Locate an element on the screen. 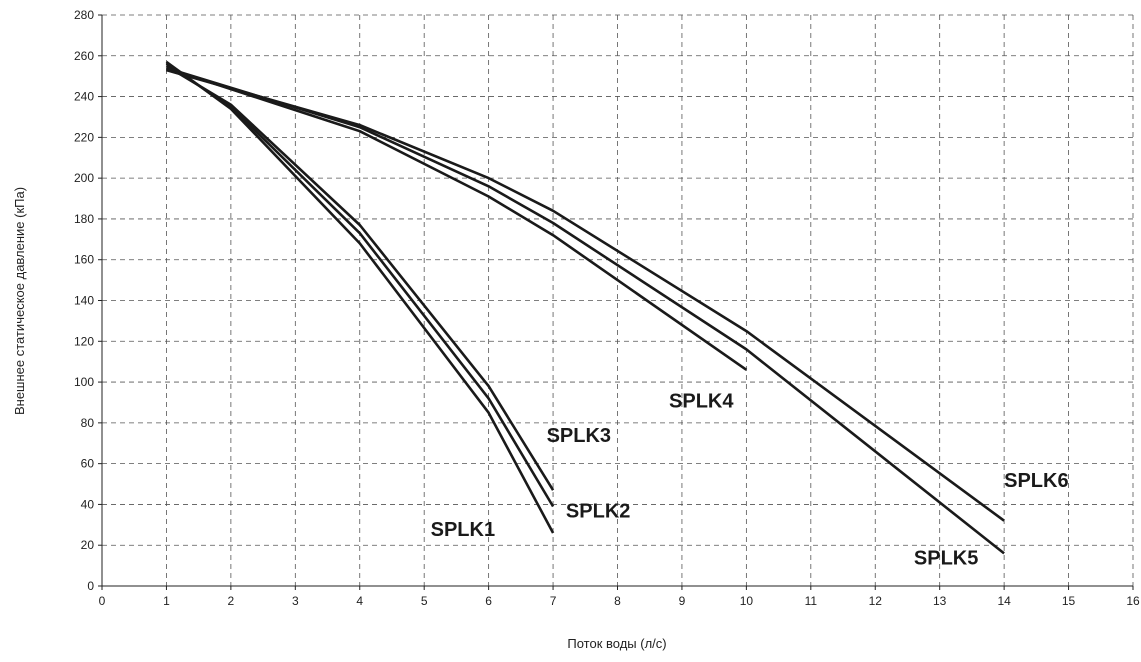 This screenshot has height=662, width=1141. x-tick-label: 13 is located at coordinates (940, 601).